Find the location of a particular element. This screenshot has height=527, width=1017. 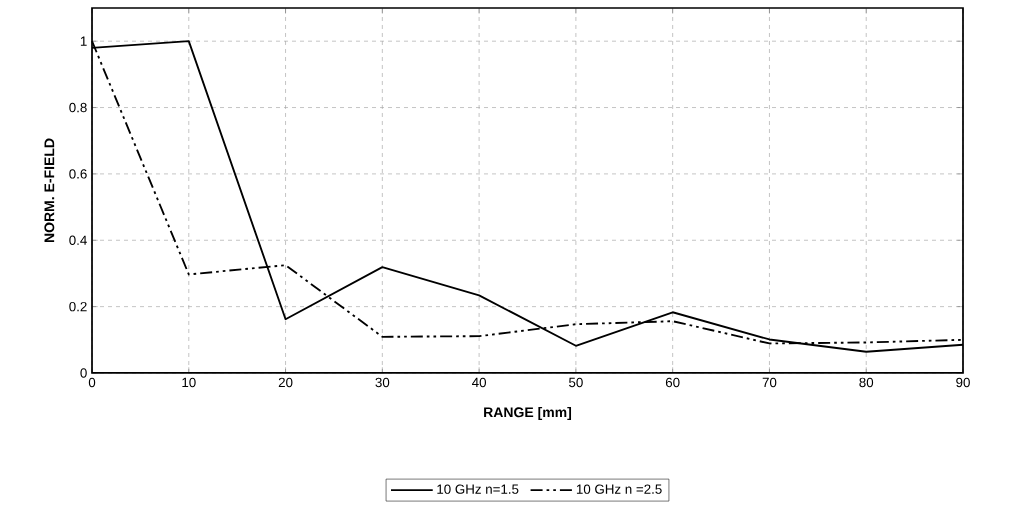

y-tick-label: 0.2 is located at coordinates (78, 306).